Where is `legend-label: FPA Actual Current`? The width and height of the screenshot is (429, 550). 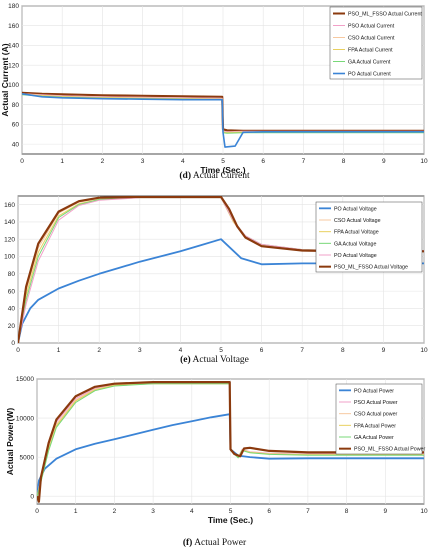
legend-label: FPA Actual Current is located at coordinates (370, 51).